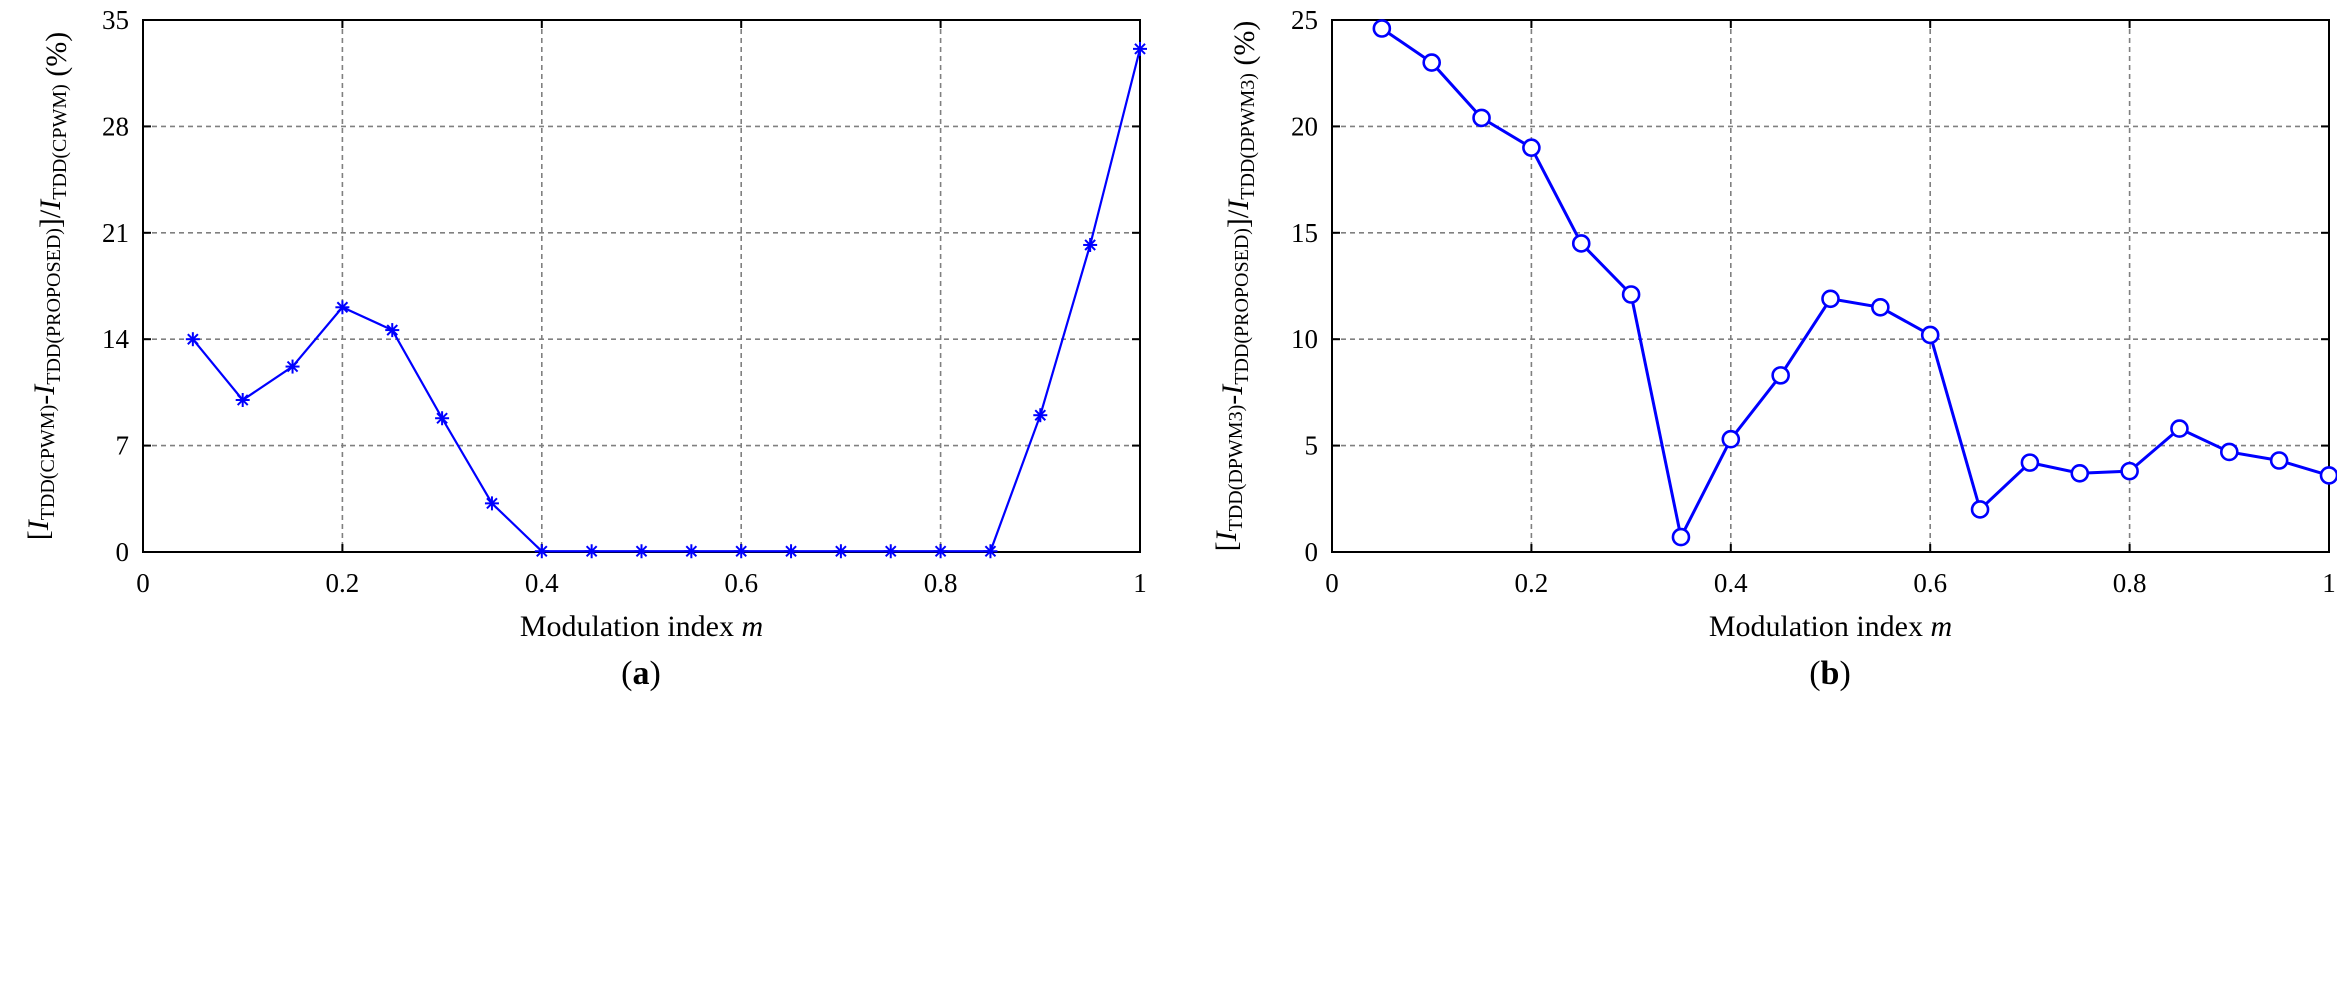  Describe the element at coordinates (1304, 126) in the screenshot. I see `y-tick-label: 20` at that location.